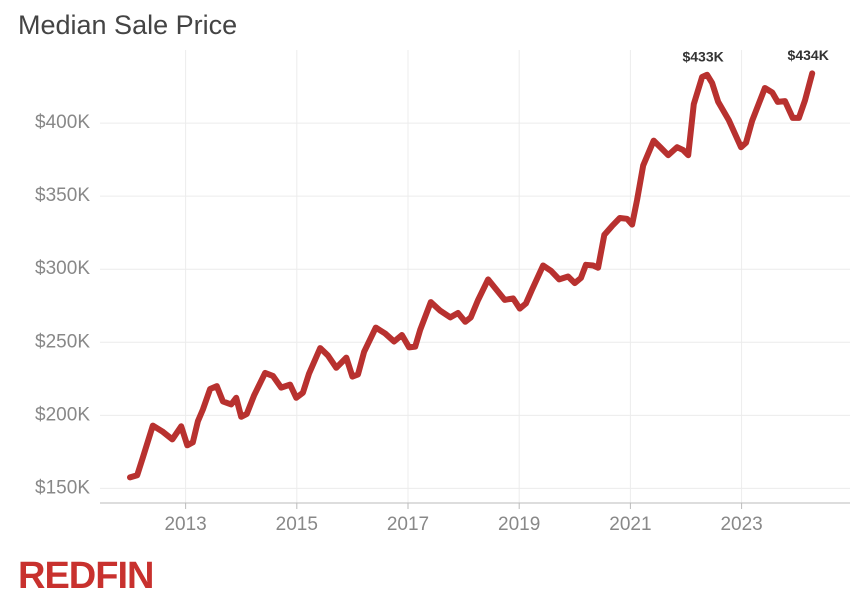  I want to click on x-tick-label: 2019, so click(519, 524).